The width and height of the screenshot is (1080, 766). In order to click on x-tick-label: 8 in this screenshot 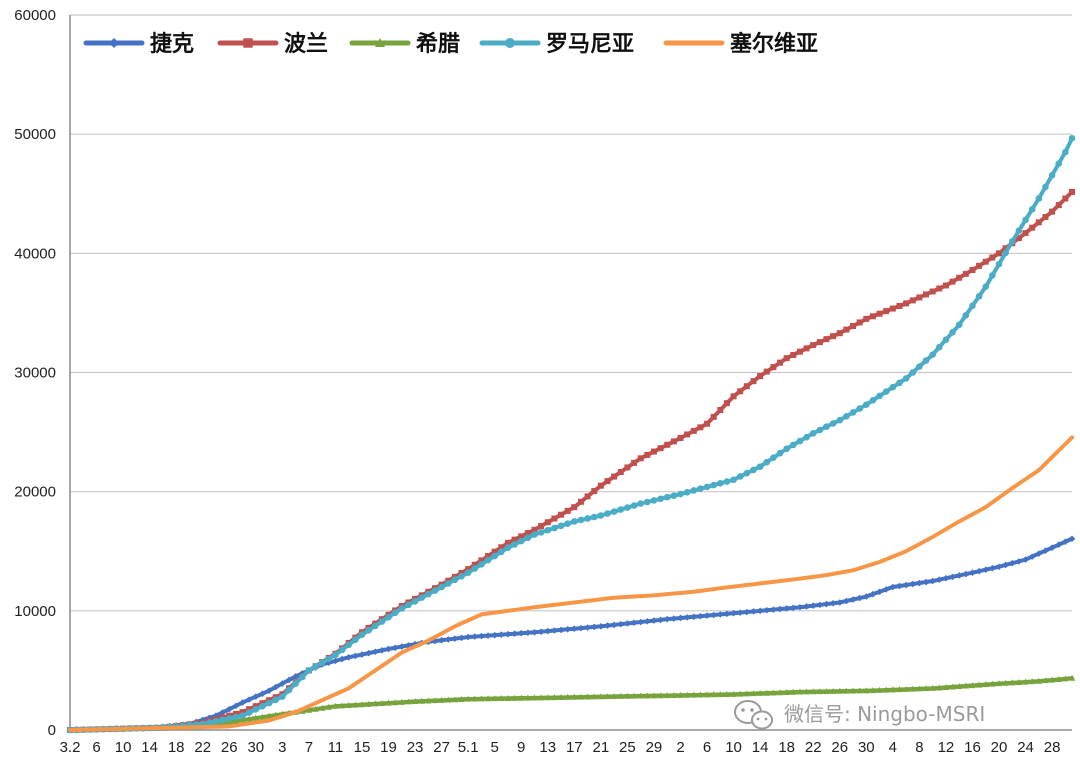, I will do `click(919, 747)`.